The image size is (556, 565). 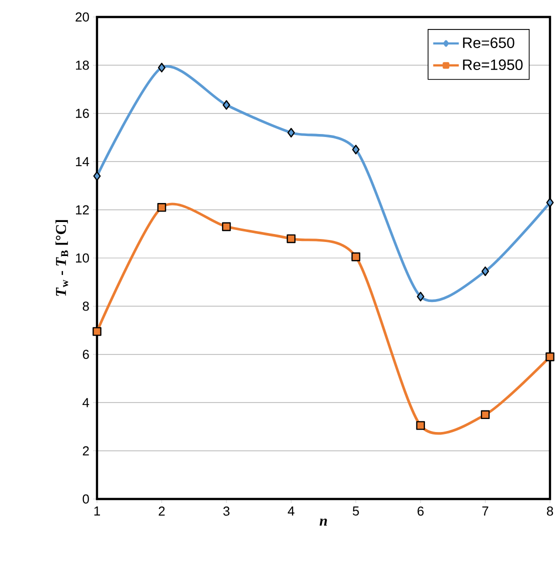 I want to click on x-tick-label: 4, so click(x=291, y=511).